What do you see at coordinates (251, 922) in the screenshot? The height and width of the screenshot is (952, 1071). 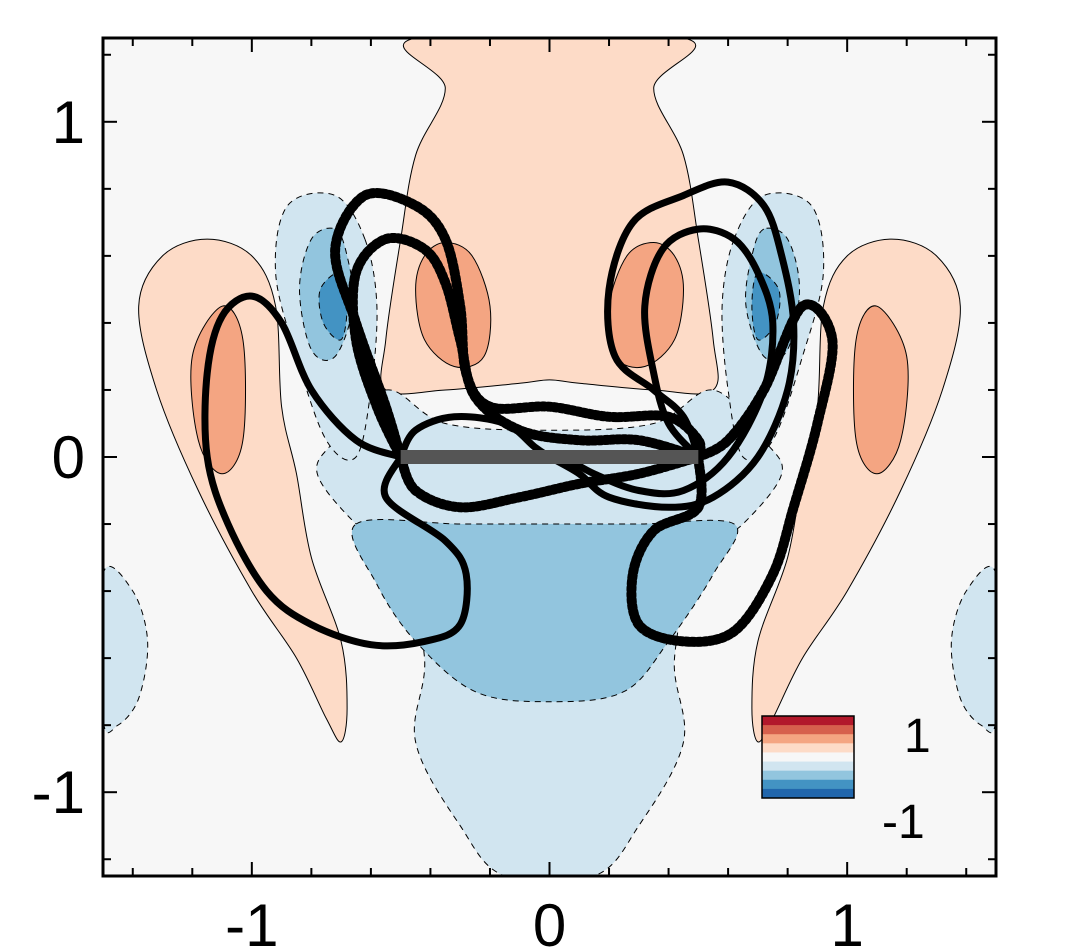 I see `x-tick-label: -1` at bounding box center [251, 922].